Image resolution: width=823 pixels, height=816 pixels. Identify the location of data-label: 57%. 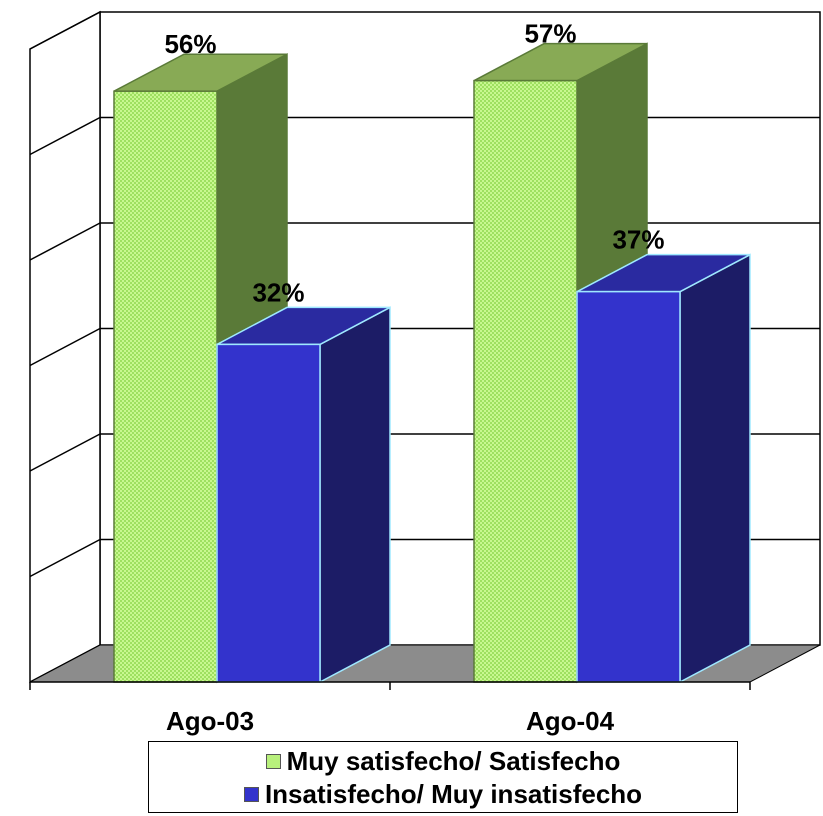
(550, 34).